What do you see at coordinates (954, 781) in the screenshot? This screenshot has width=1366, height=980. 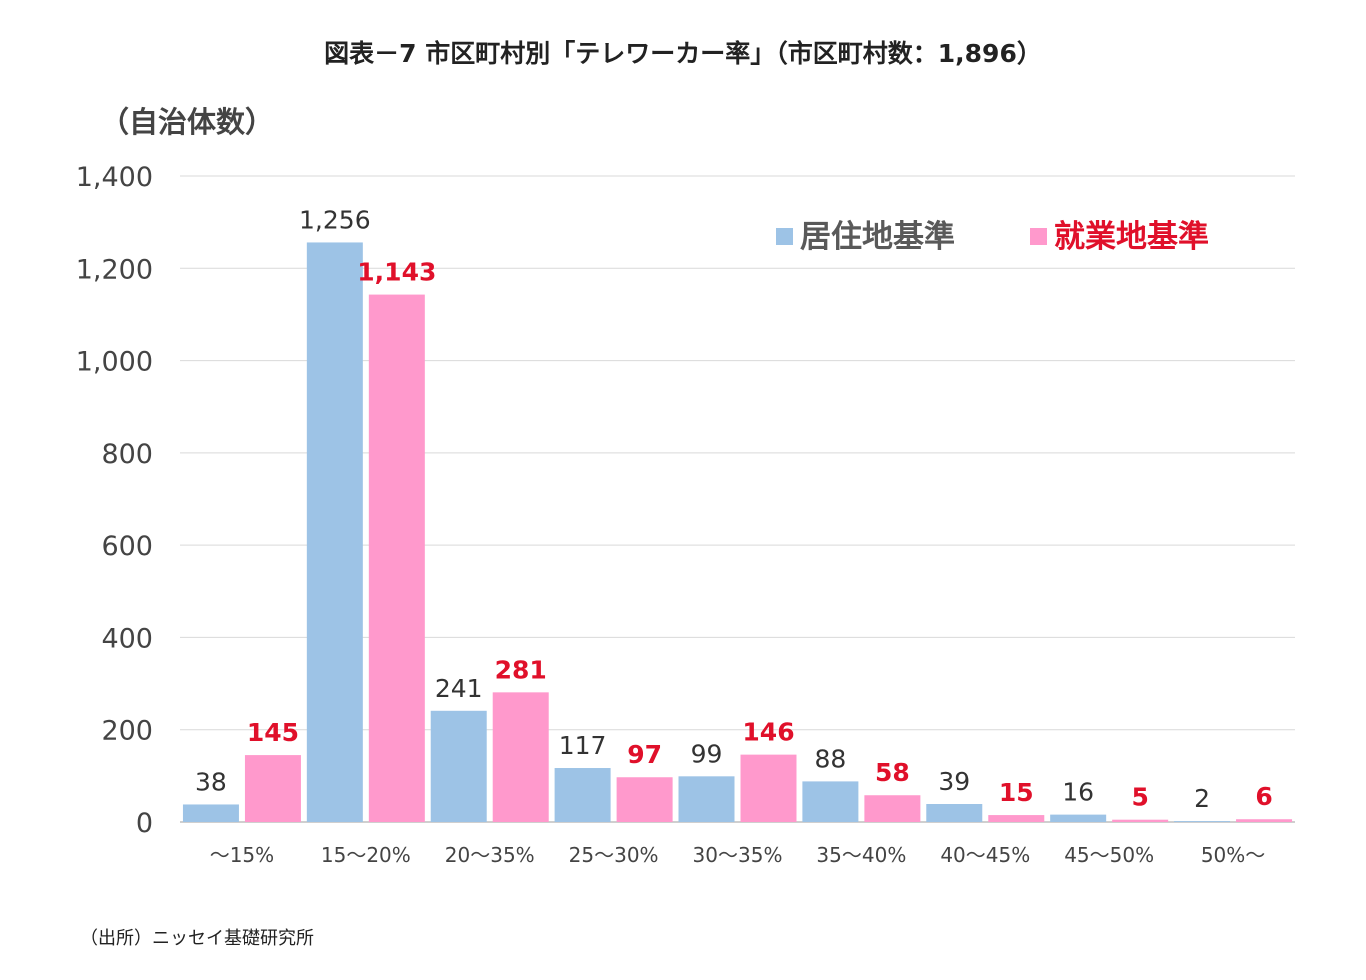 I see `data-label: 39` at bounding box center [954, 781].